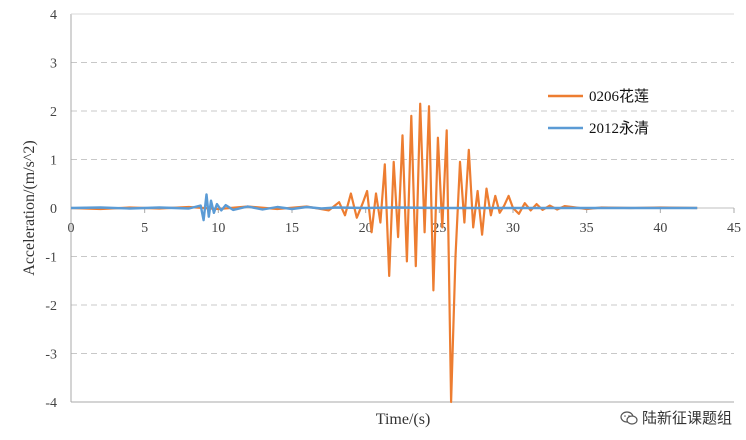 This screenshot has width=746, height=440. Describe the element at coordinates (587, 228) in the screenshot. I see `x-tick-label: 35` at that location.